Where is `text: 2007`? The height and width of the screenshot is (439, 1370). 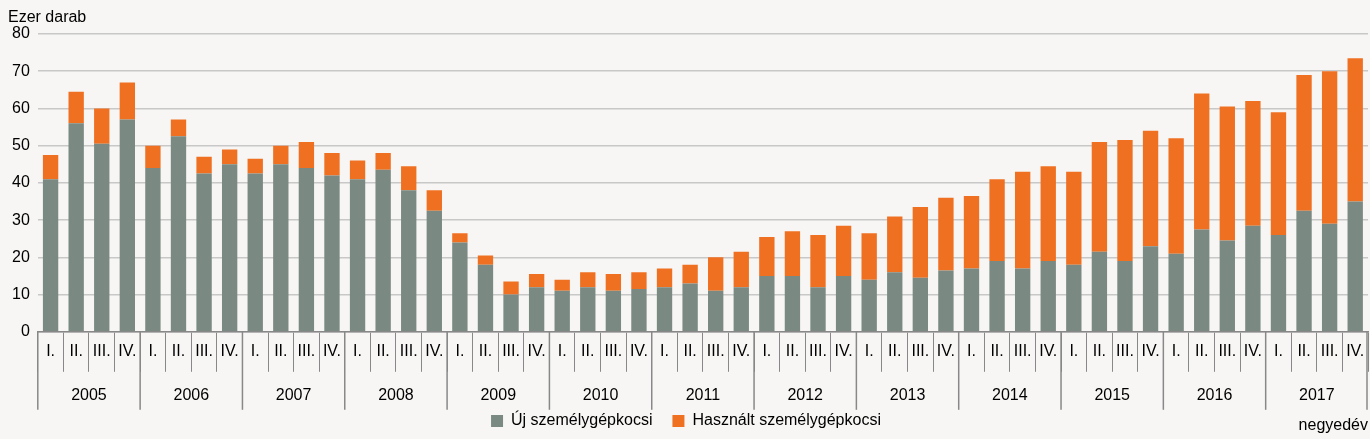 text: 2007 is located at coordinates (293, 395).